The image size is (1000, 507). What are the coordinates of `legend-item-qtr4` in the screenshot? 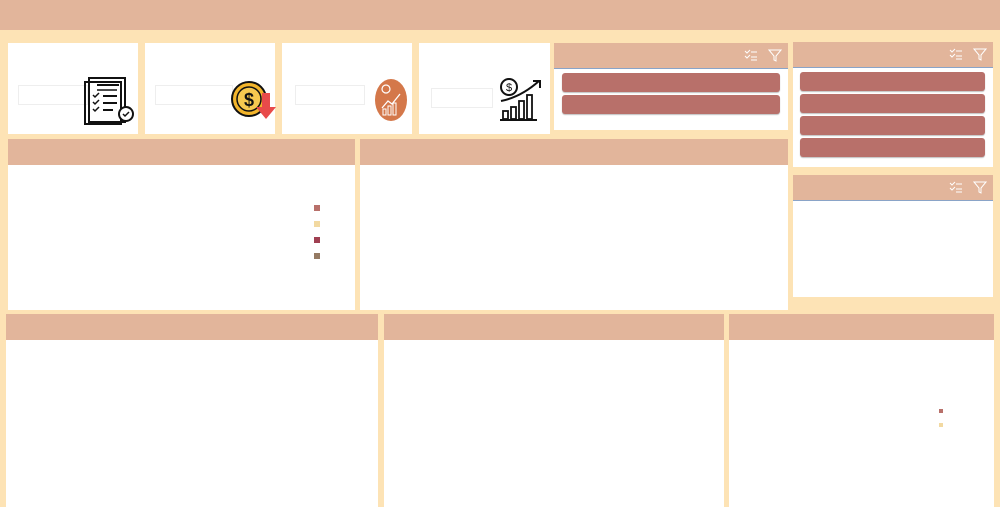 It's located at (318, 256).